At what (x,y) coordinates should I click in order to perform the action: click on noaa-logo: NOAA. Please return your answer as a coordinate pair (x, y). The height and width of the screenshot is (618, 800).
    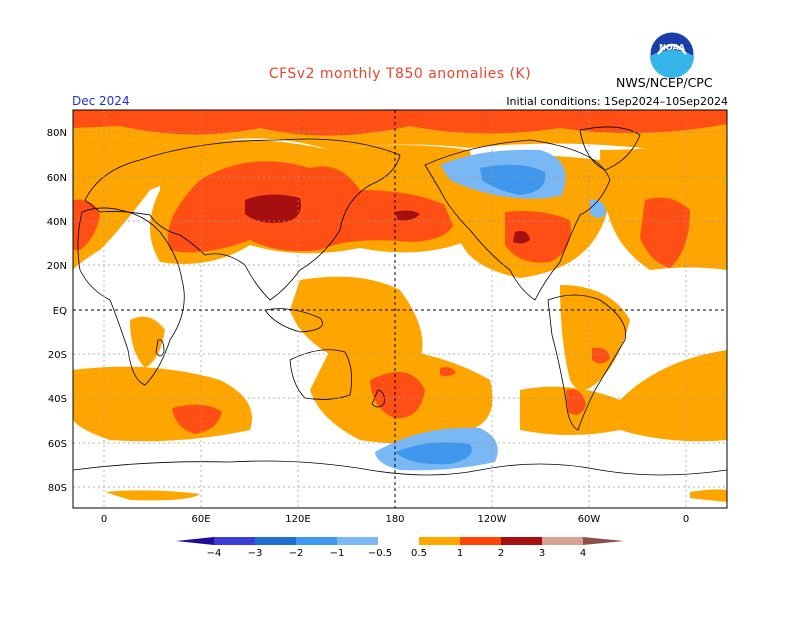
    Looking at the image, I should click on (672, 56).